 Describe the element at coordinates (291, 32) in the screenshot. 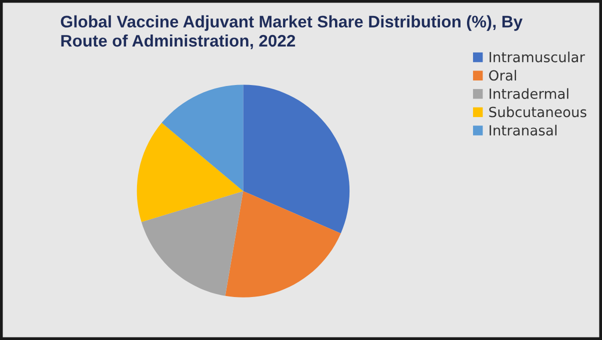

I see `chart-title: Global Vaccine Adjuvant Market Share Distribution (%), By Route of Administration, 2022` at that location.